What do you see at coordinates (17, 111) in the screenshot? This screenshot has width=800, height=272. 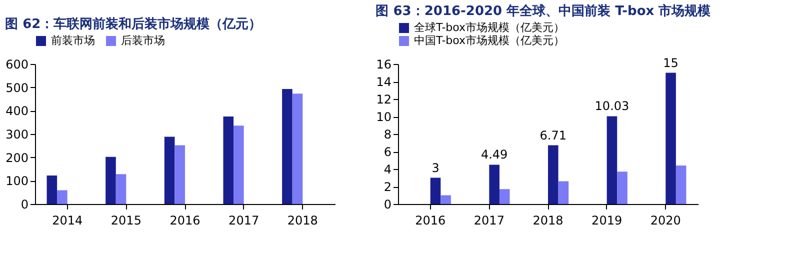 I see `y-tick-label: 400` at bounding box center [17, 111].